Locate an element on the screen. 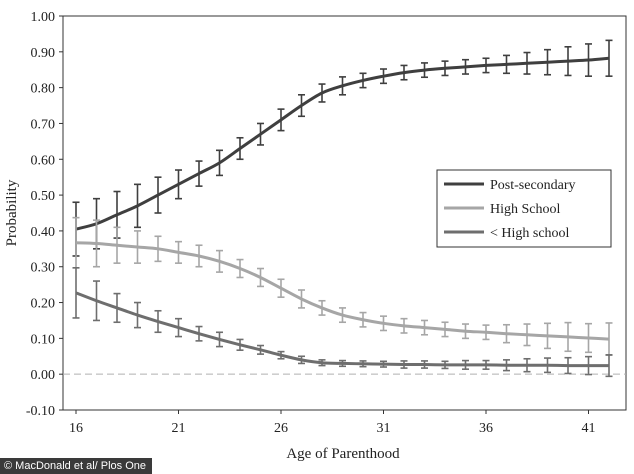 Image resolution: width=634 pixels, height=474 pixels. y-tick-label: 0.30 is located at coordinates (43, 268).